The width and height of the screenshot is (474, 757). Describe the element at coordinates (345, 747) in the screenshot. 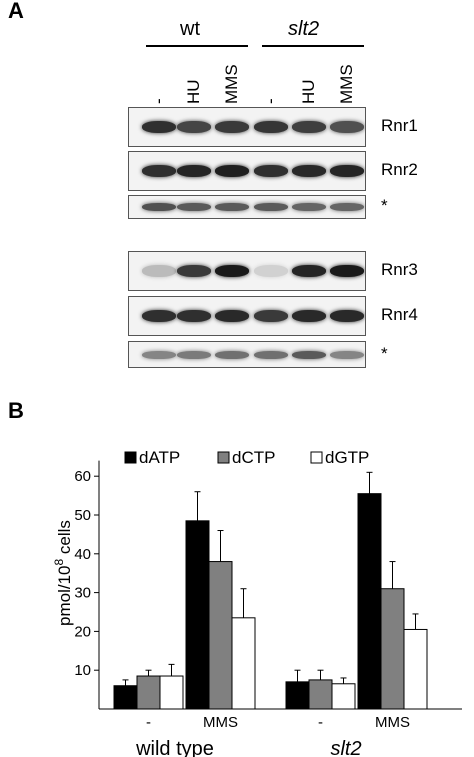

I see `group-label: slt2` at that location.